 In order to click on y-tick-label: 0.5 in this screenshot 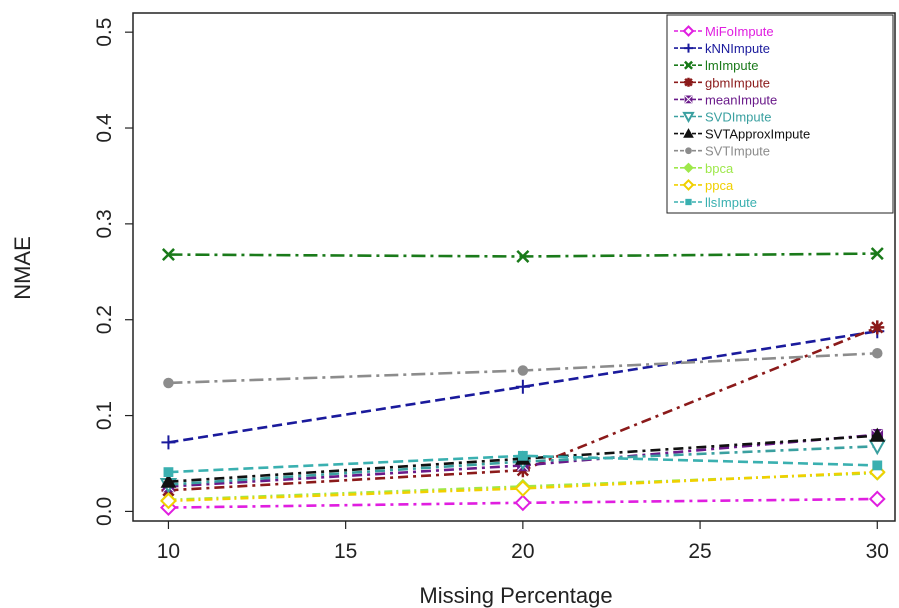, I will do `click(104, 32)`.